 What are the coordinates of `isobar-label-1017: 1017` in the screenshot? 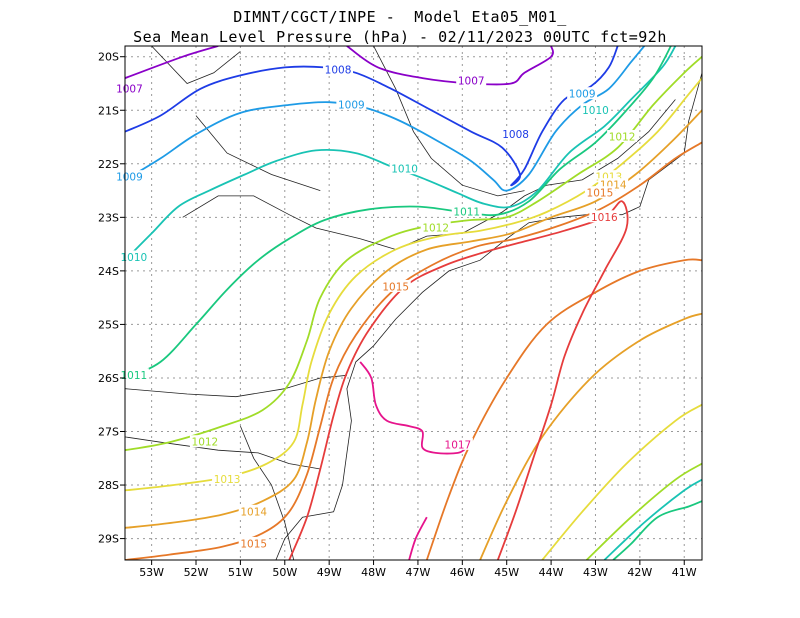 It's located at (458, 445).